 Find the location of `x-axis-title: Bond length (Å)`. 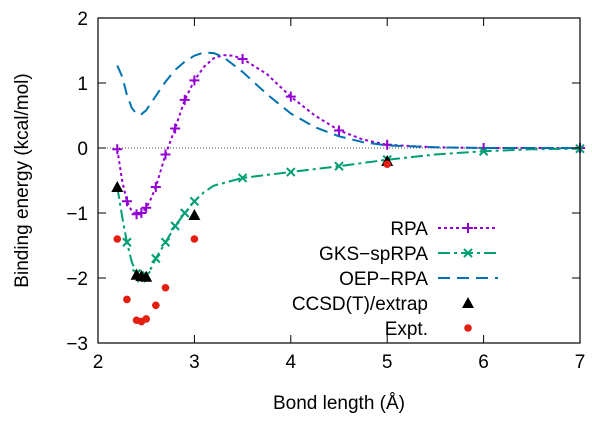

x-axis-title: Bond length (Å) is located at coordinates (339, 403).